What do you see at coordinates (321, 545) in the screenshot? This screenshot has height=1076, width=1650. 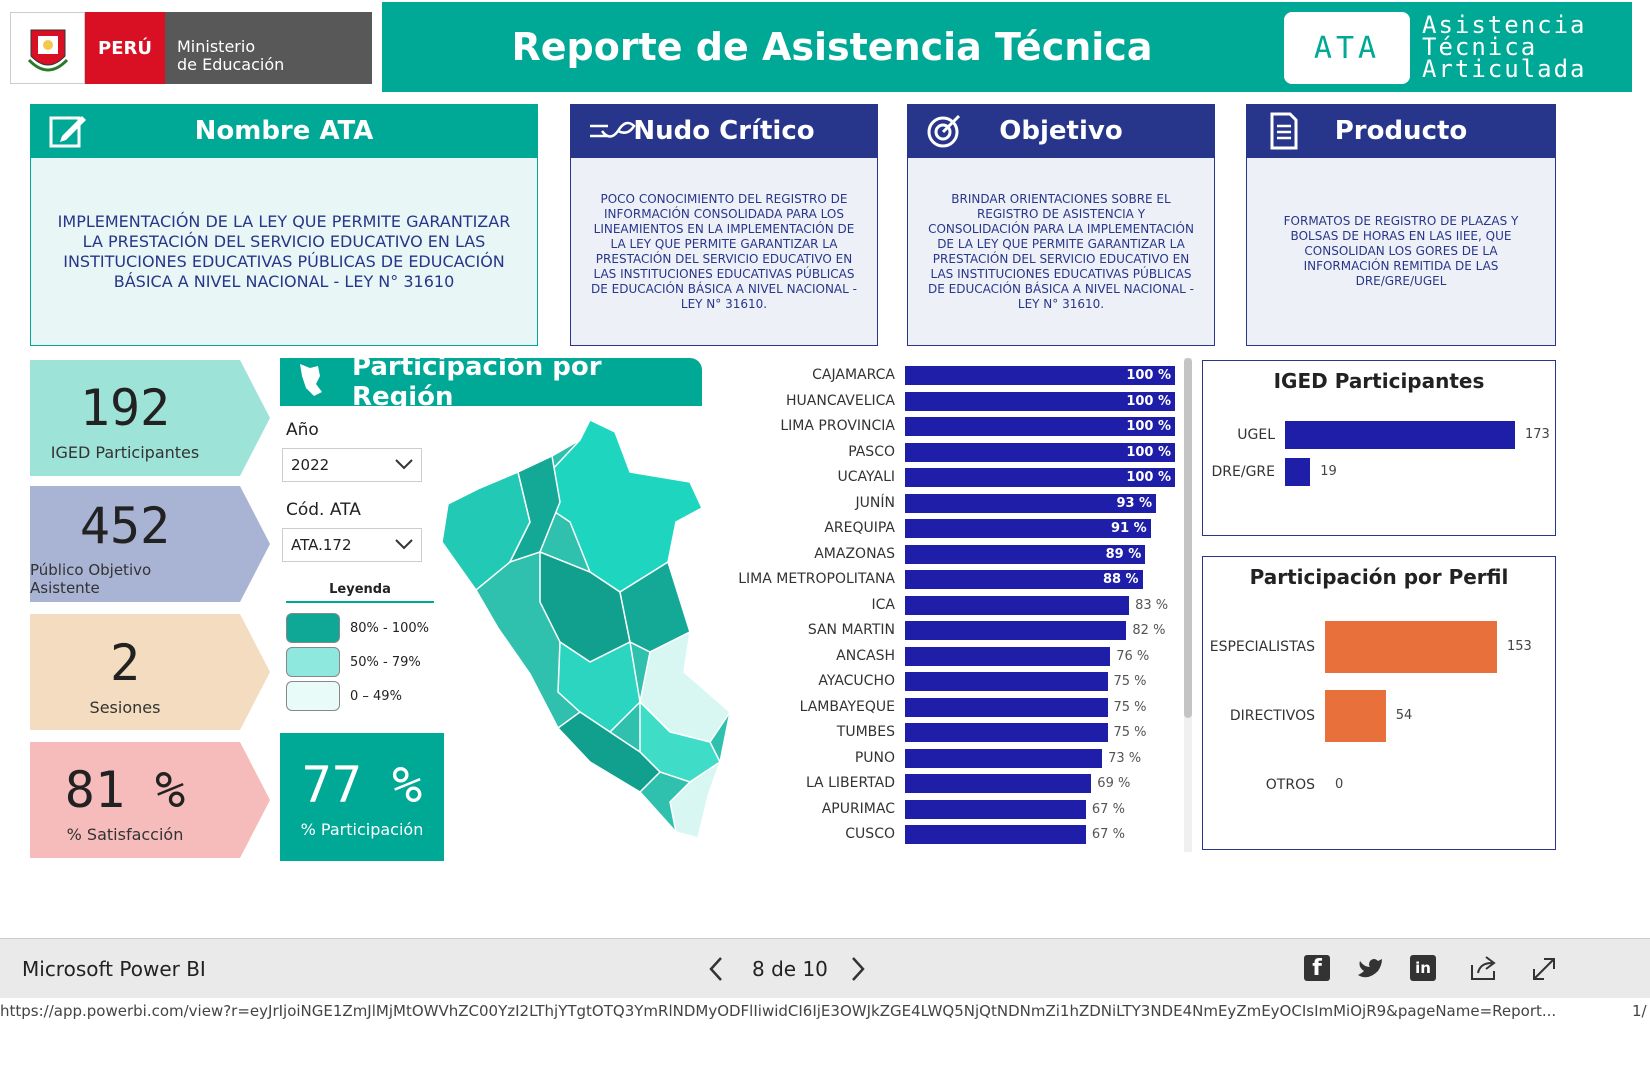 I see `code-value: ATA.172` at bounding box center [321, 545].